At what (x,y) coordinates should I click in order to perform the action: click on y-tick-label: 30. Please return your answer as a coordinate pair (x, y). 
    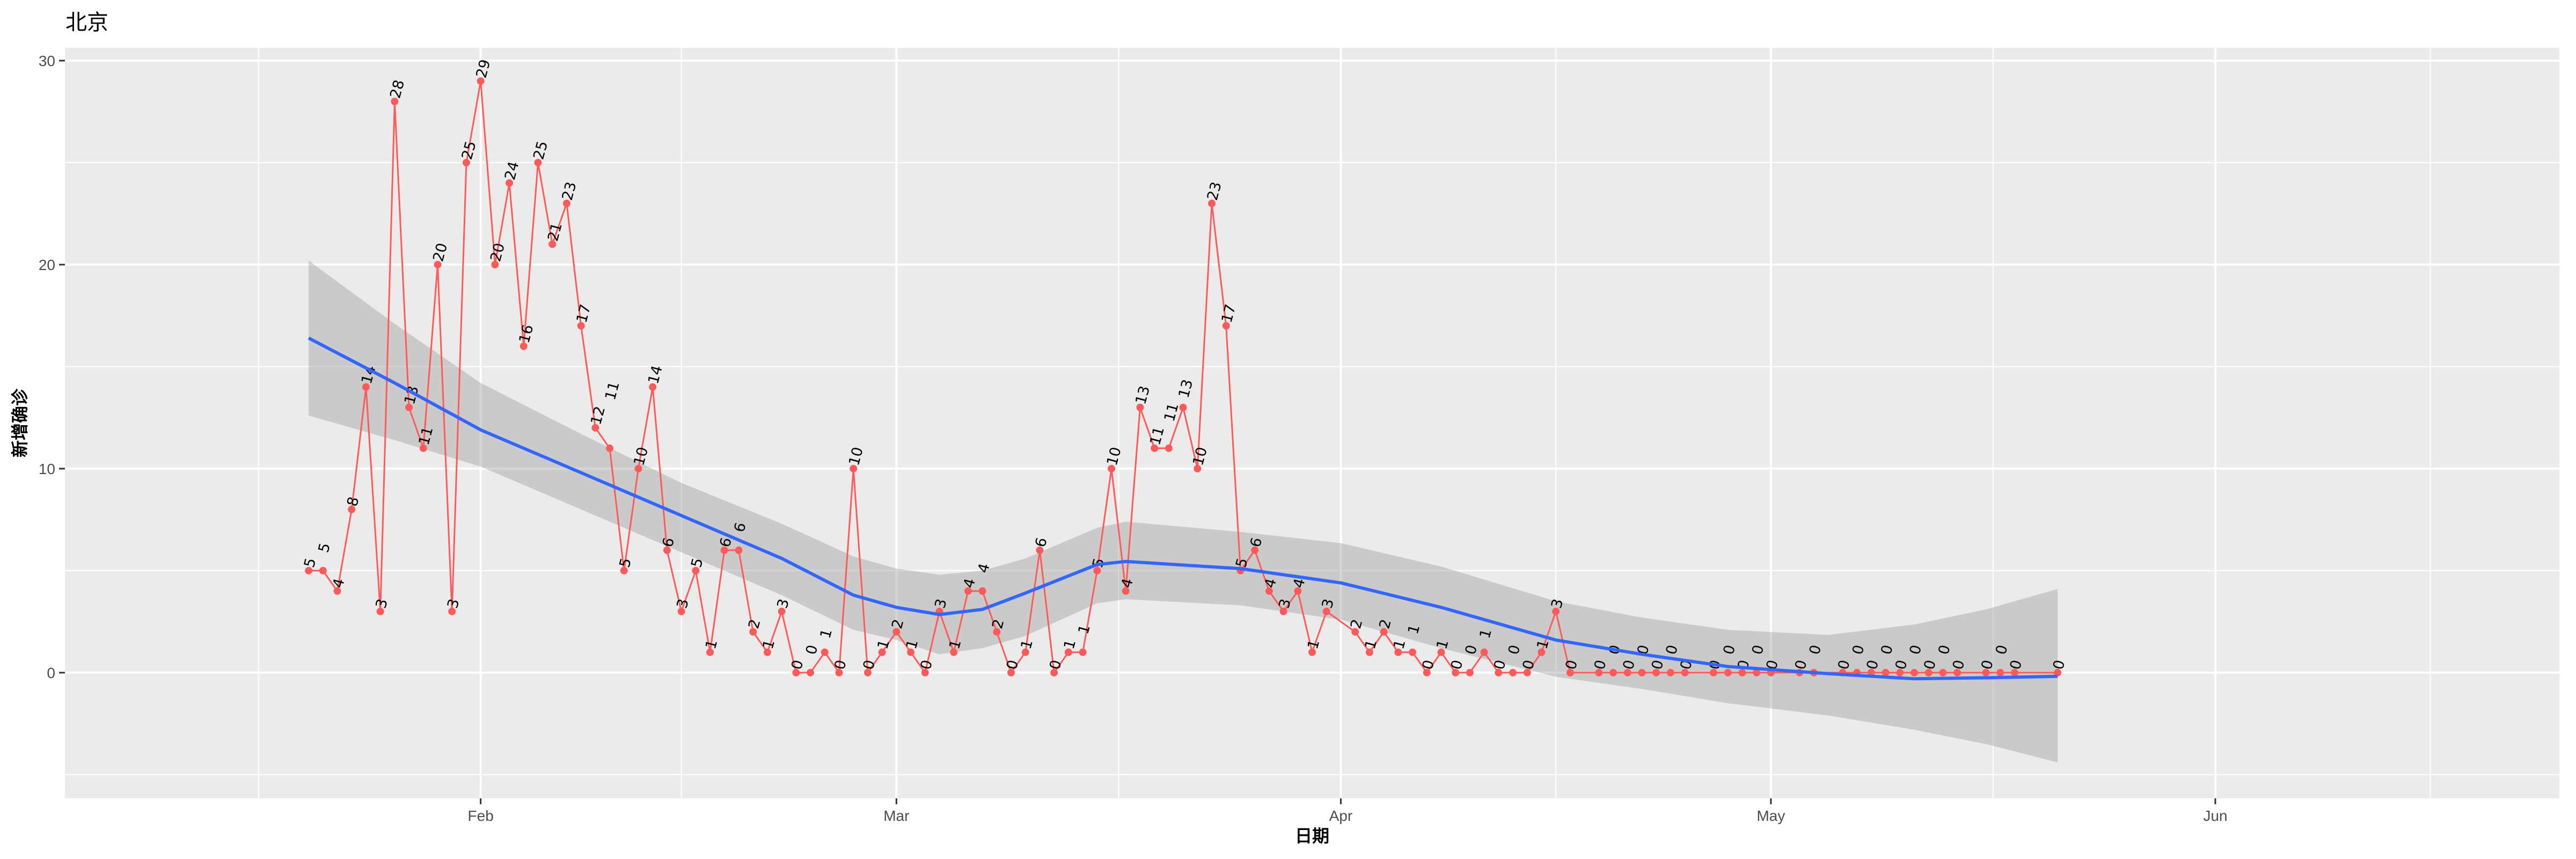
    Looking at the image, I should click on (47, 61).